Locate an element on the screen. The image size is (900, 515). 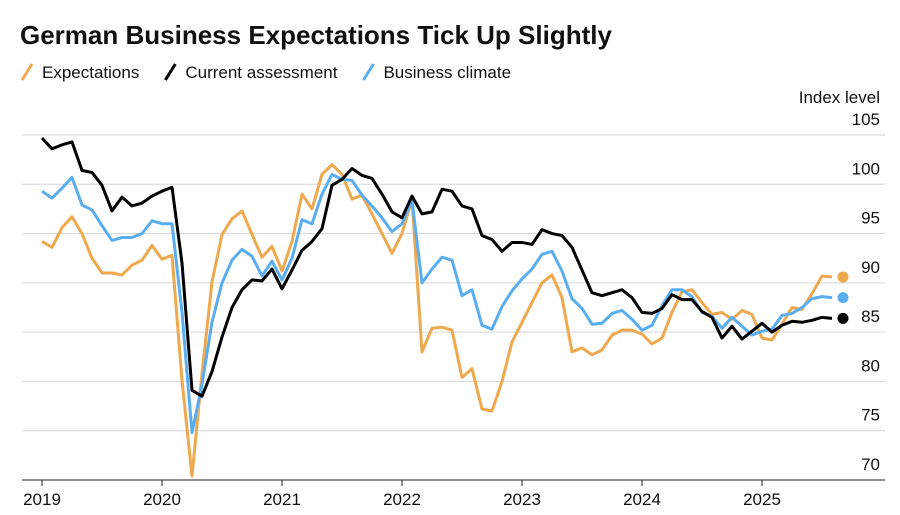
y-tick-label: 70 is located at coordinates (870, 464).